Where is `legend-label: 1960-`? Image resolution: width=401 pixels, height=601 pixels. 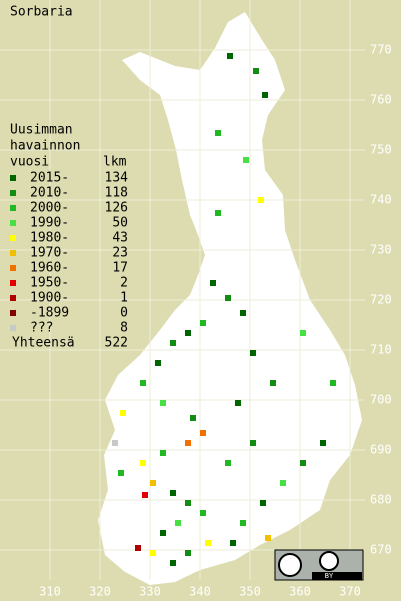
legend-label: 1960- is located at coordinates (49, 268).